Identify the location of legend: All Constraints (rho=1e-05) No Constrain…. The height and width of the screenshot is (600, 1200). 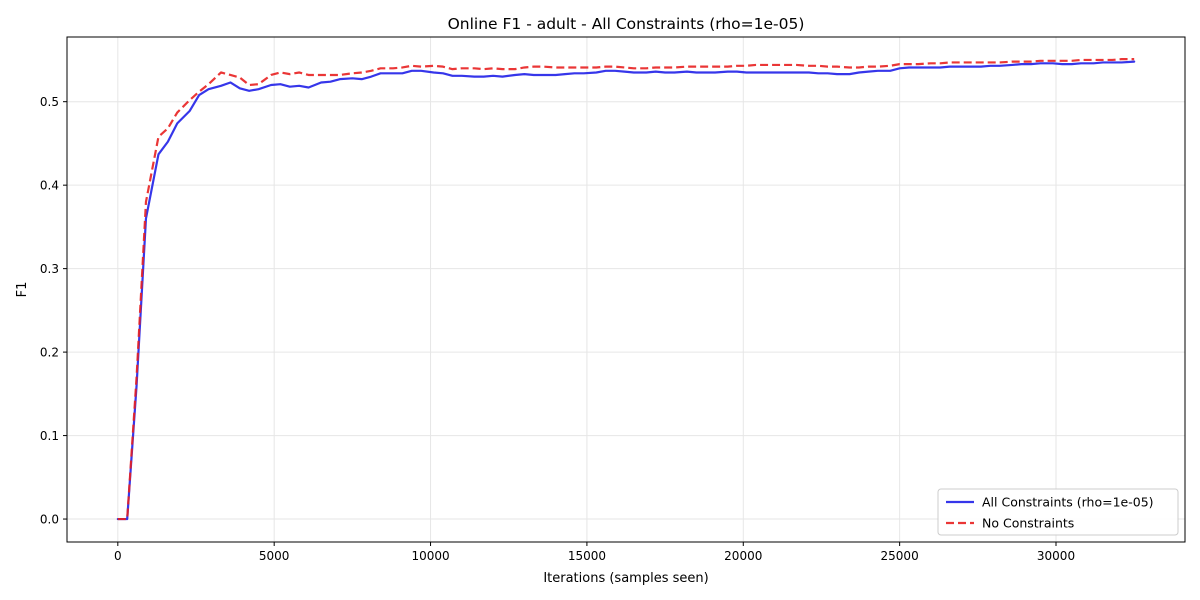
(1058, 512).